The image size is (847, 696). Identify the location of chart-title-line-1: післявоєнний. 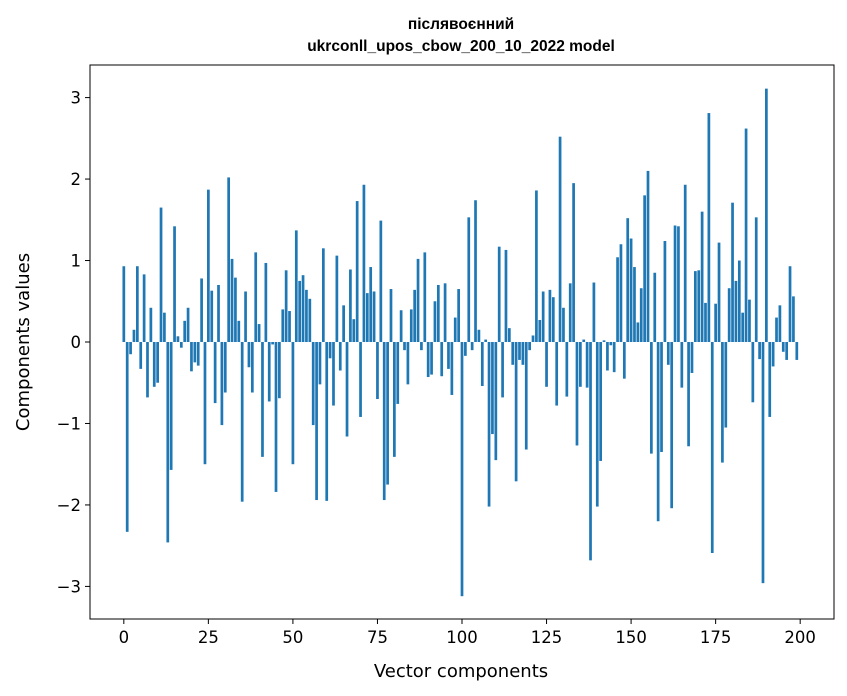
(461, 24).